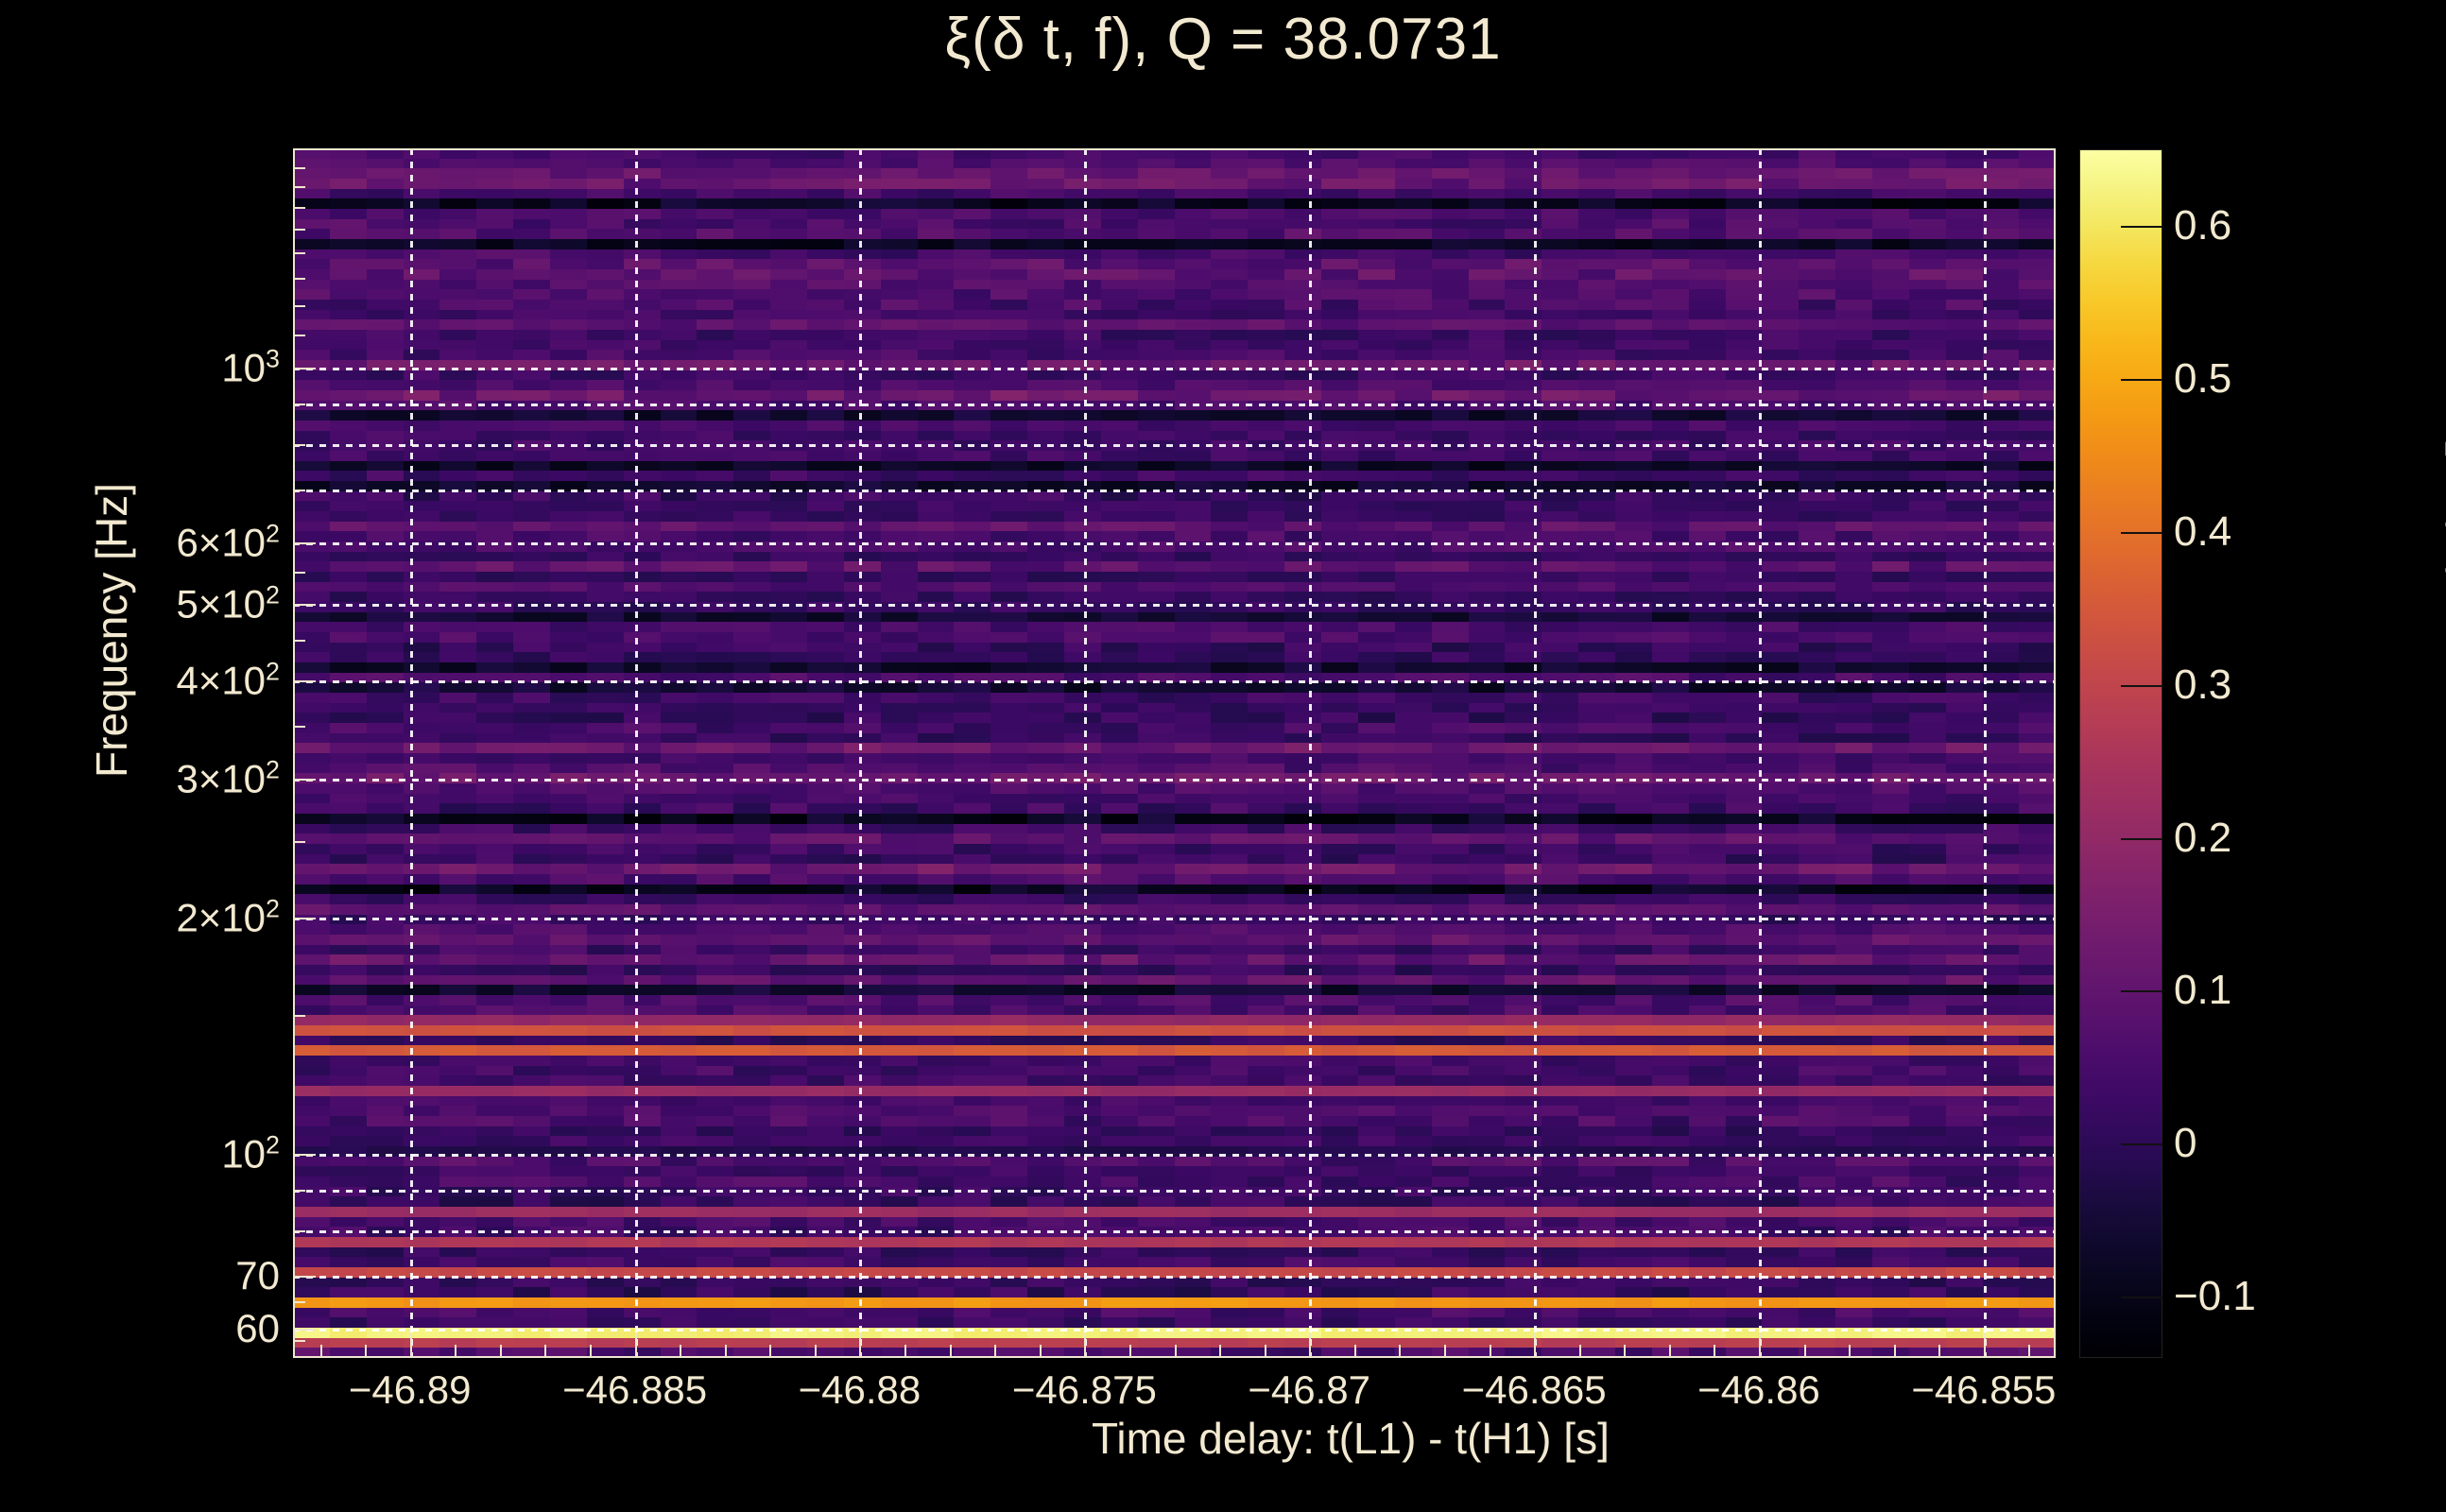  I want to click on y-axis-tick-label: 103, so click(251, 367).